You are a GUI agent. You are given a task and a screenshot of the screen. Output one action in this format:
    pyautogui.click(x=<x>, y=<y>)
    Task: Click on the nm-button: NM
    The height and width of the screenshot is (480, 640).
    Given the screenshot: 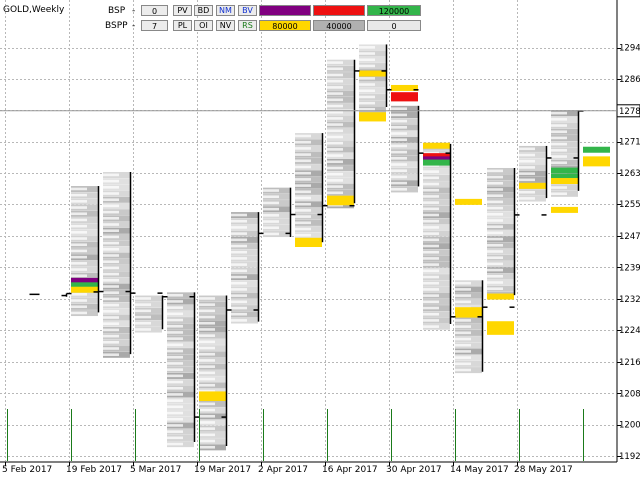 What is the action you would take?
    pyautogui.click(x=225, y=10)
    